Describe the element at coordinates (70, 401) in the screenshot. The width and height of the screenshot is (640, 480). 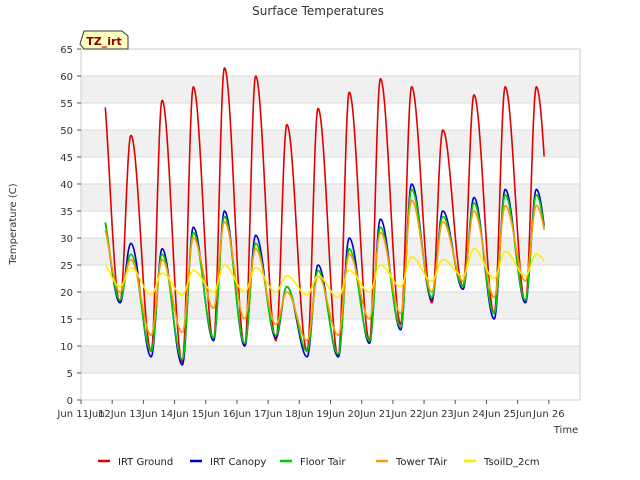
I see `y-tick-label: 0` at that location.